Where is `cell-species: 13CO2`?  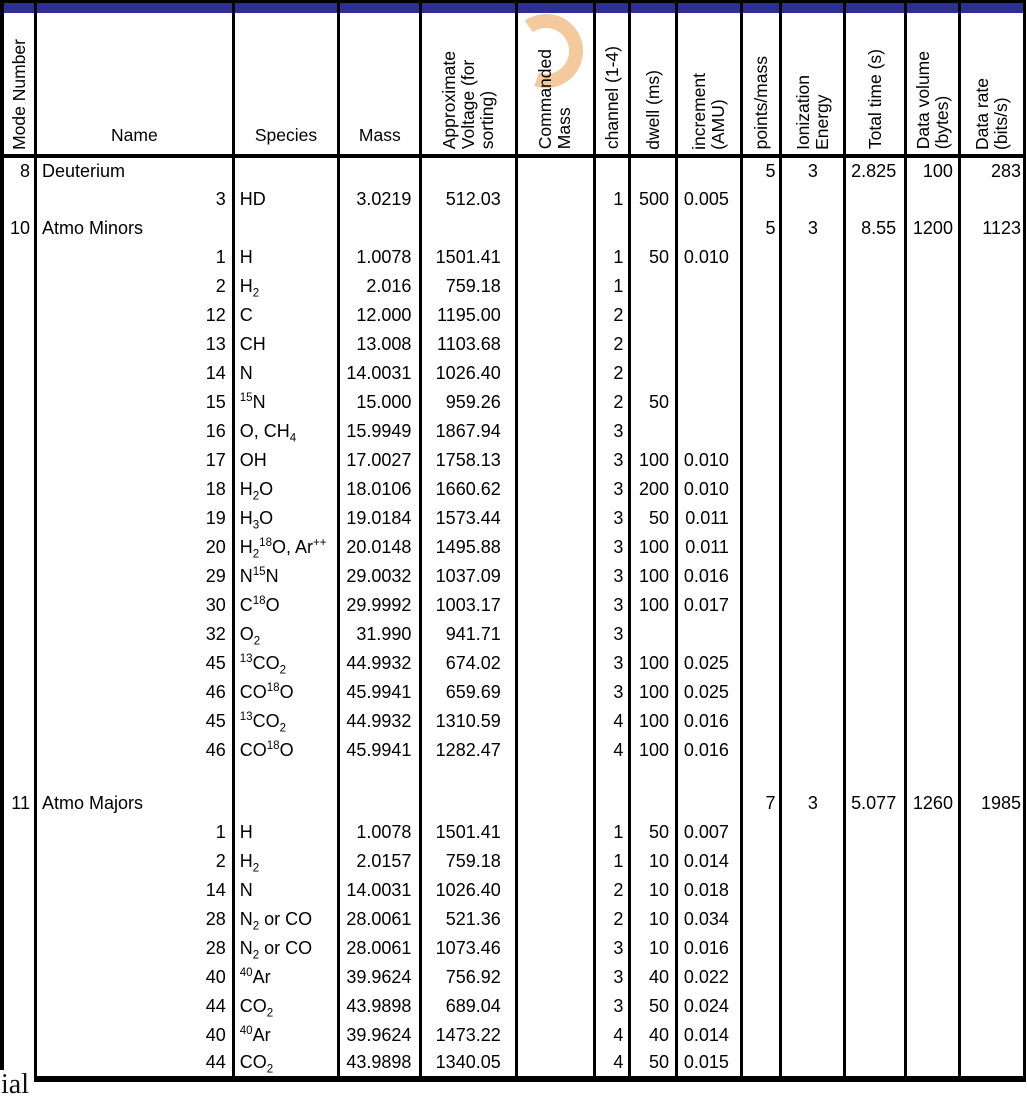 cell-species: 13CO2 is located at coordinates (286, 663).